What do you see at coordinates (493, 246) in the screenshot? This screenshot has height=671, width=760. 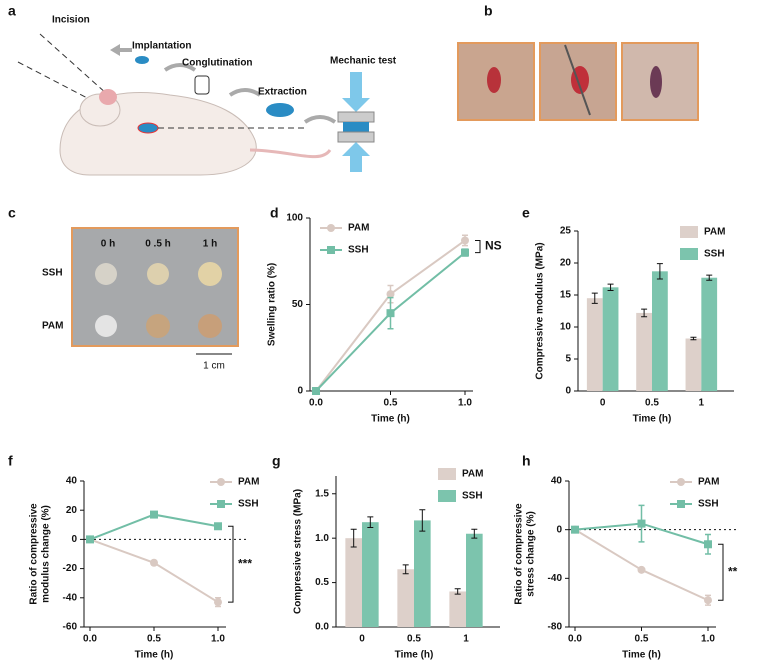 I see `annotation: NS` at bounding box center [493, 246].